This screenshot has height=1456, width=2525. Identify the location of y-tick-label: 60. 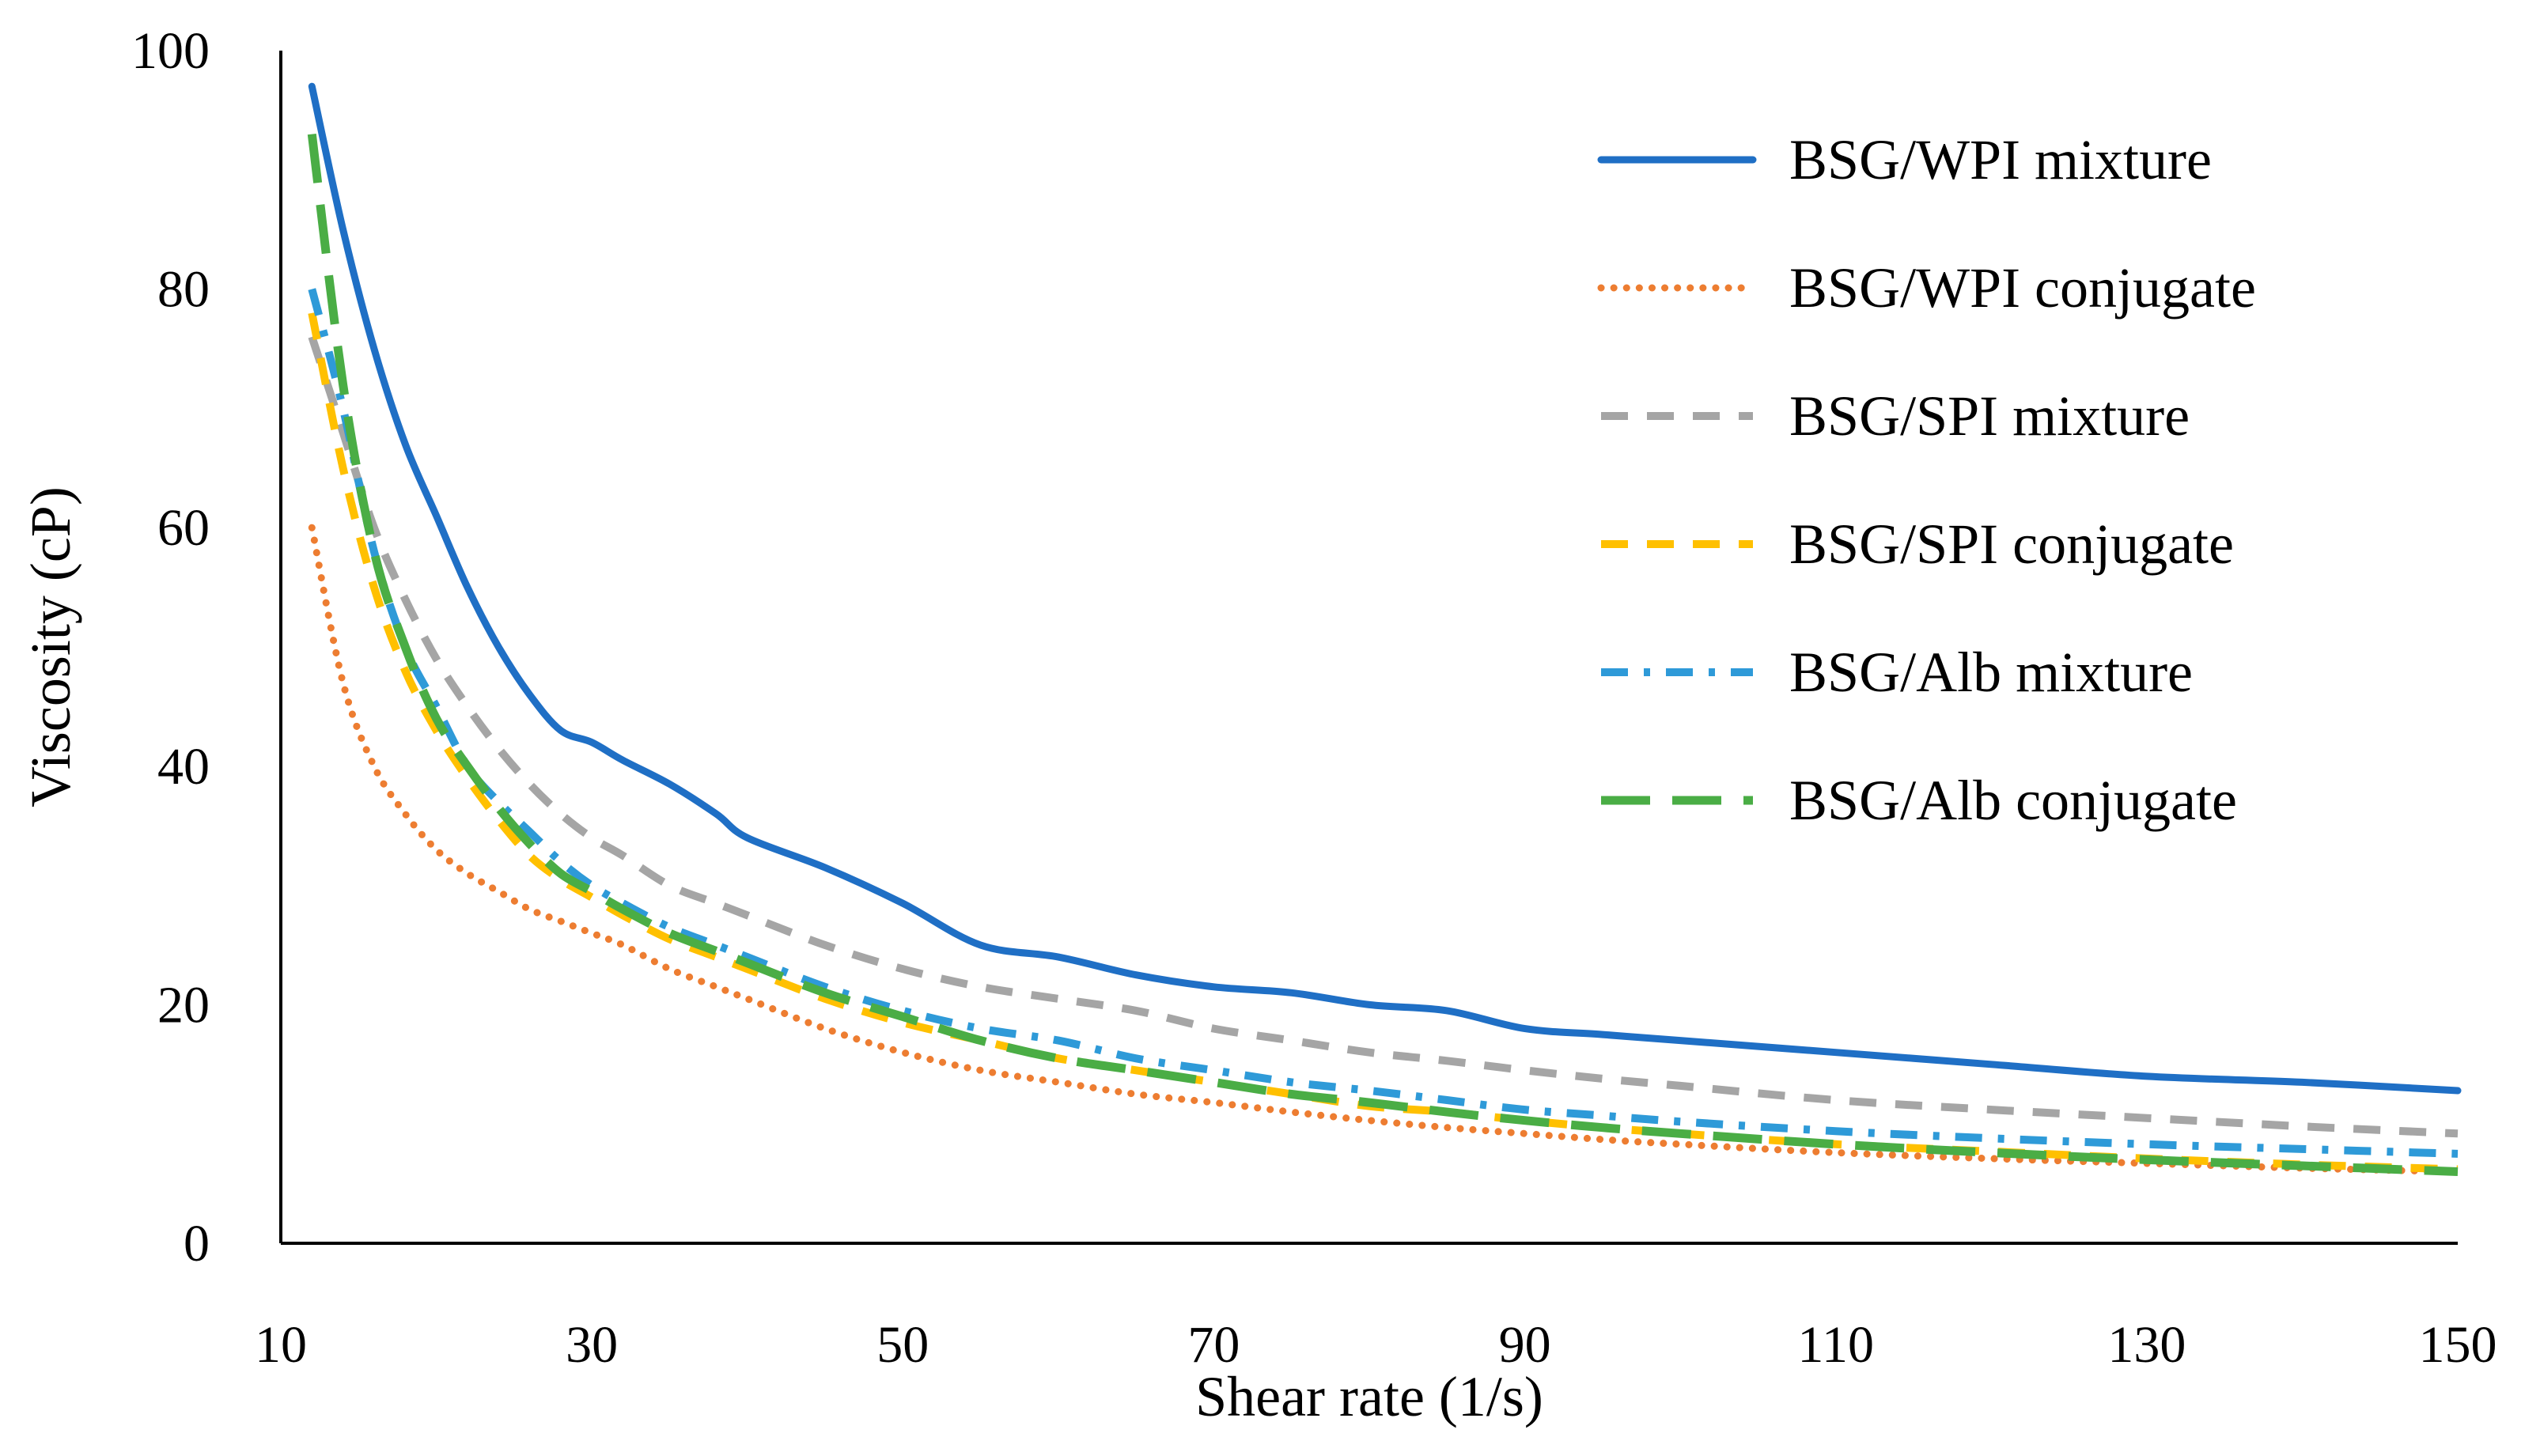
(183, 528).